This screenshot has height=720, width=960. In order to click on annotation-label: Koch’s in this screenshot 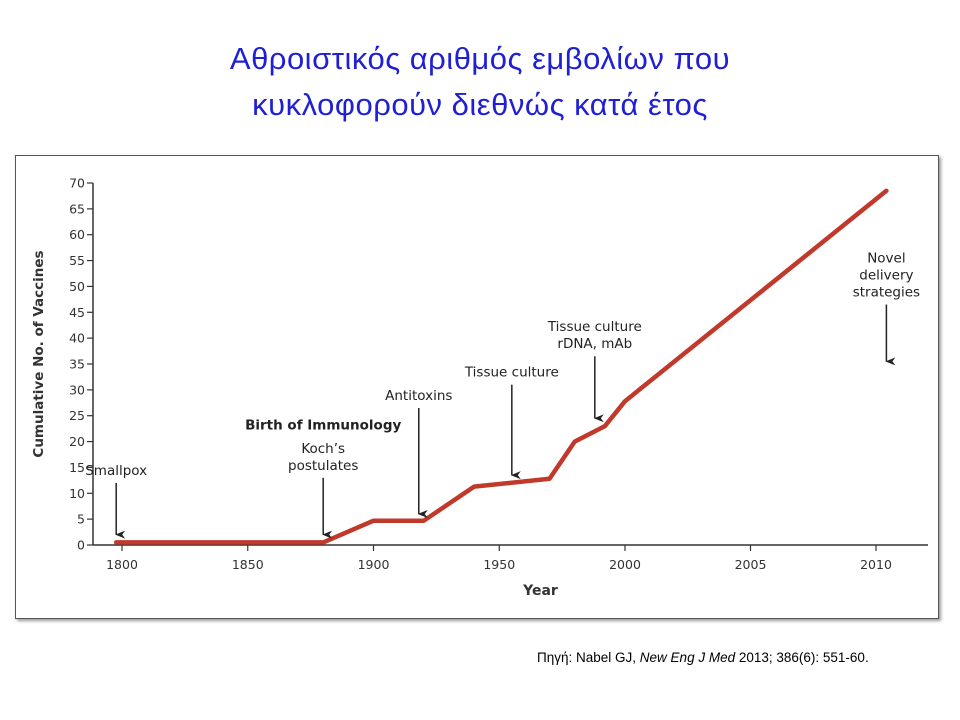, I will do `click(323, 449)`.